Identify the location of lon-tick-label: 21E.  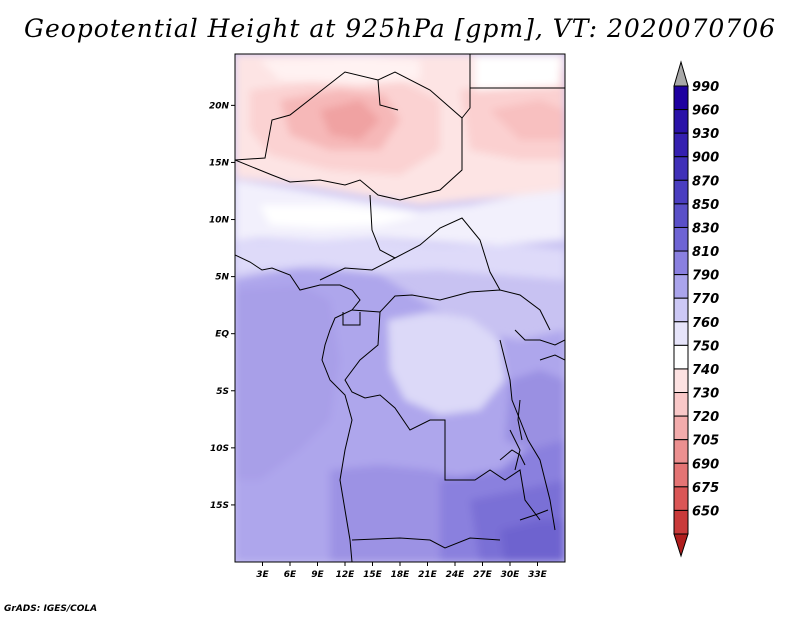
(428, 575).